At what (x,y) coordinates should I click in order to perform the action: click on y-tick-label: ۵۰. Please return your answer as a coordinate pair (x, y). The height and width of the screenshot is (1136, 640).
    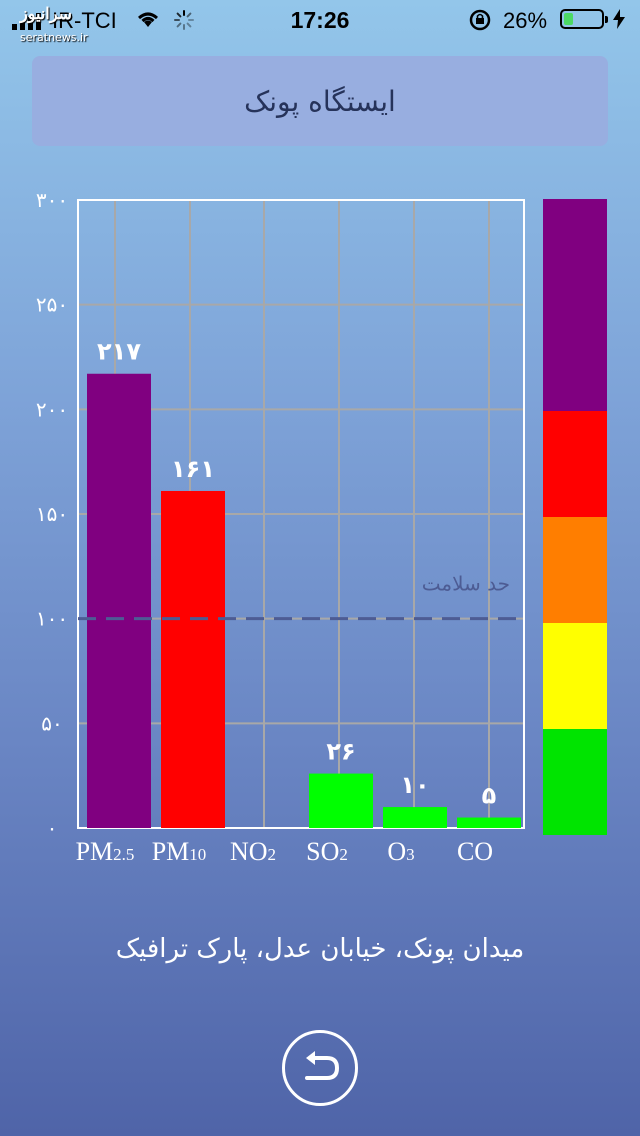
    Looking at the image, I should click on (51, 723).